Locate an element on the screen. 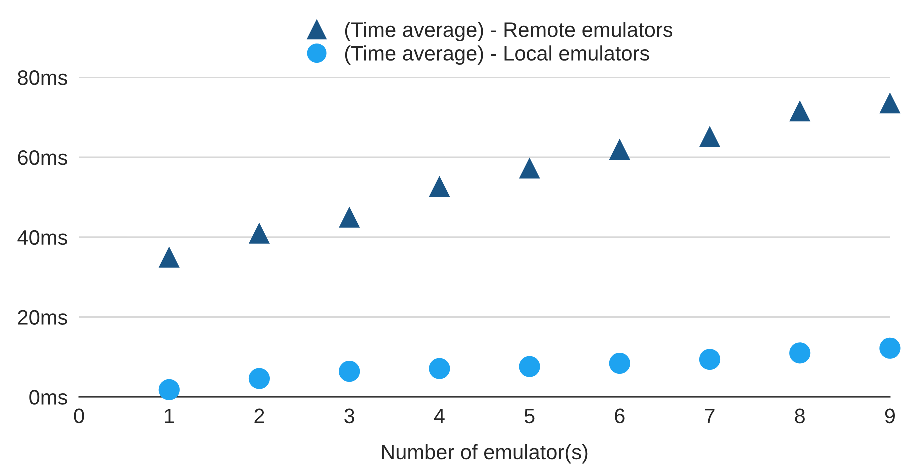 This screenshot has width=901, height=470. y-tick-label: 80ms is located at coordinates (43, 78).